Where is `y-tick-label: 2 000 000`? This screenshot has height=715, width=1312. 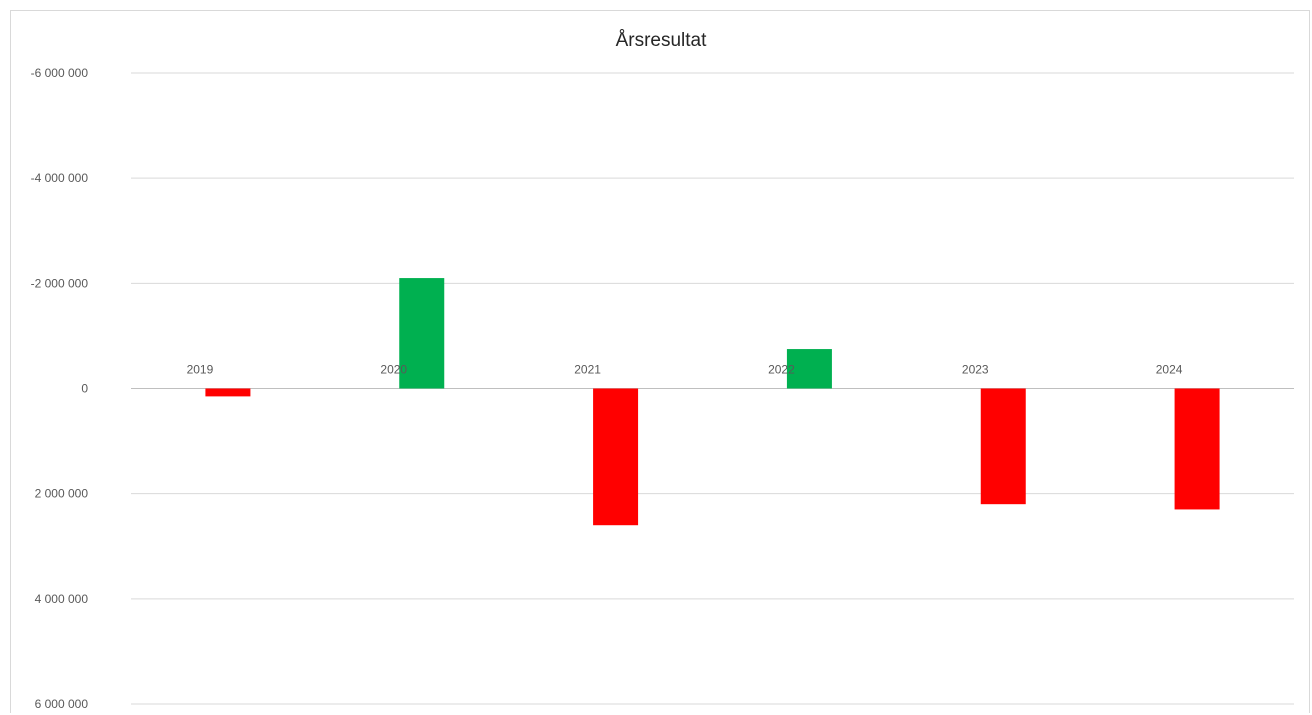 y-tick-label: 2 000 000 is located at coordinates (62, 494).